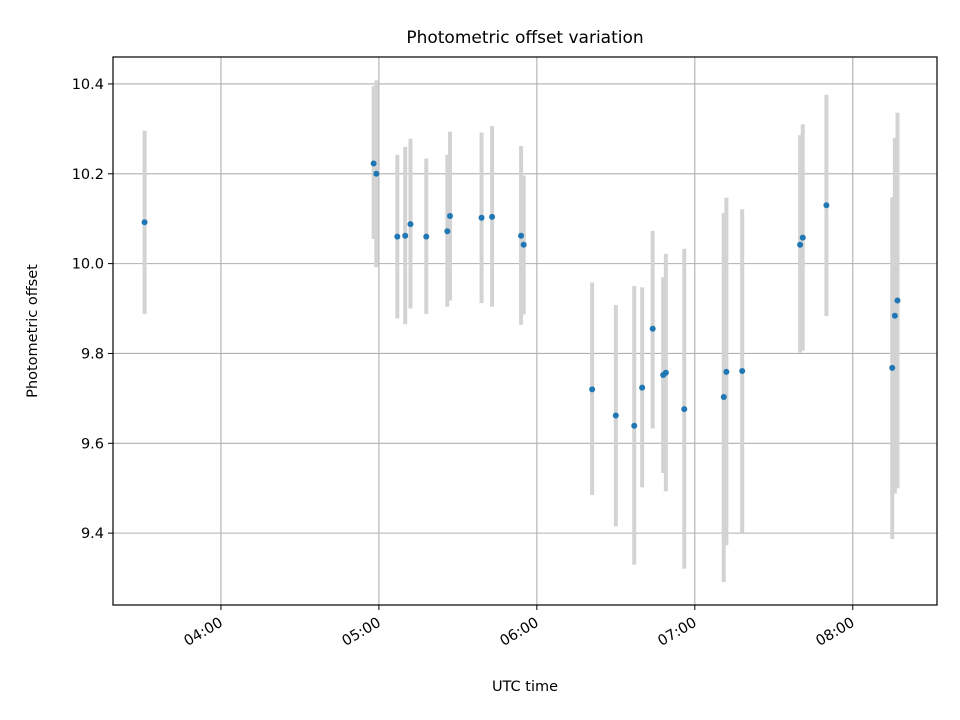  I want to click on y-axis-label: Photometric offset, so click(33, 331).